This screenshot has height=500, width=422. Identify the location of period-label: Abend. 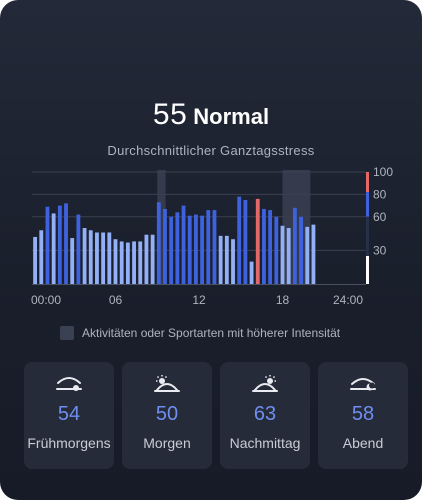
(363, 443).